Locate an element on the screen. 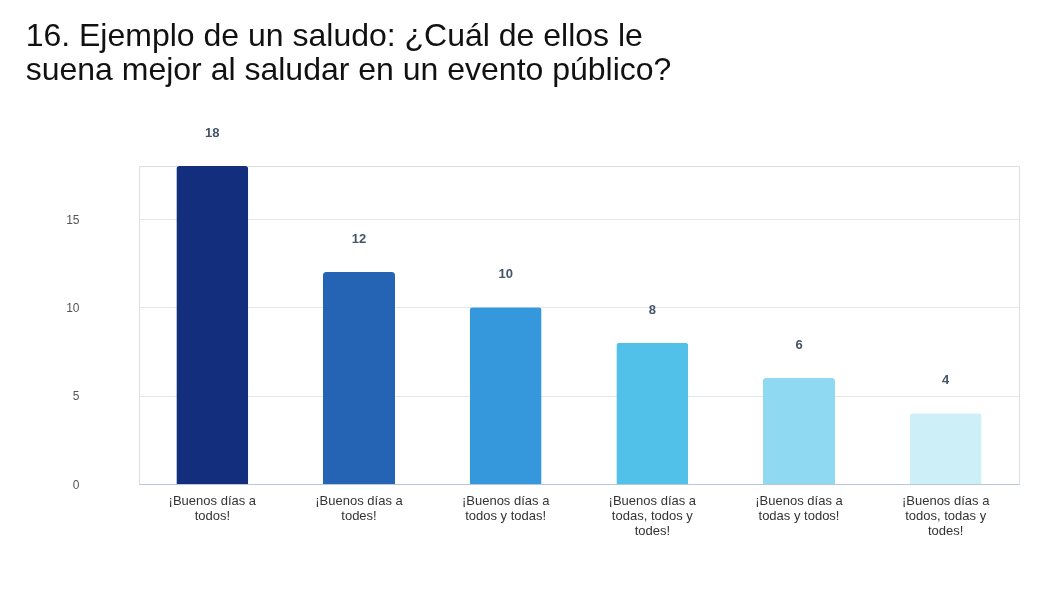  data-label: 12 is located at coordinates (359, 238).